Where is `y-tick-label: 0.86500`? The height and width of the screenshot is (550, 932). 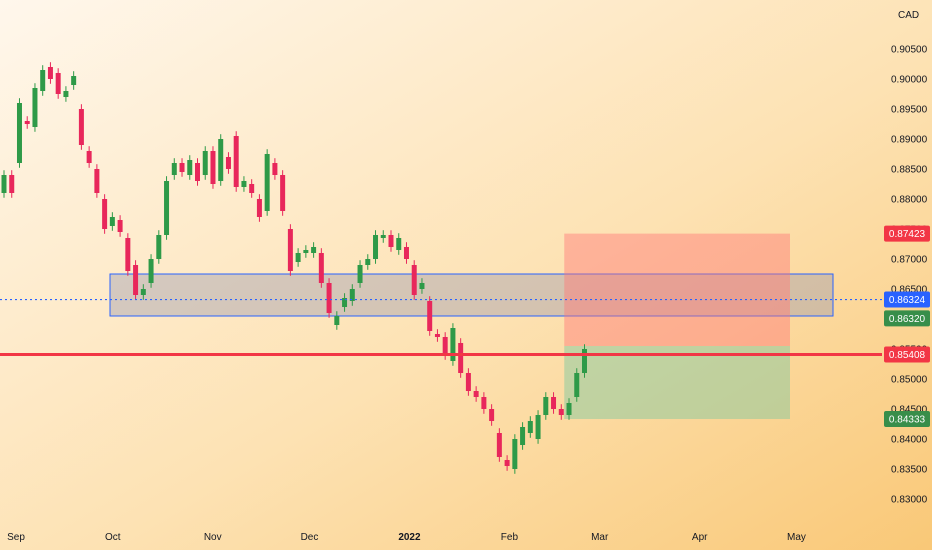 y-tick-label: 0.86500 is located at coordinates (909, 290).